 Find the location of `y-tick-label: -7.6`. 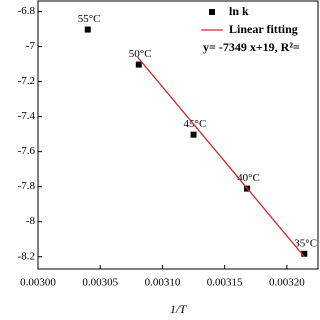

y-tick-label: -7.6 is located at coordinates (27, 151).